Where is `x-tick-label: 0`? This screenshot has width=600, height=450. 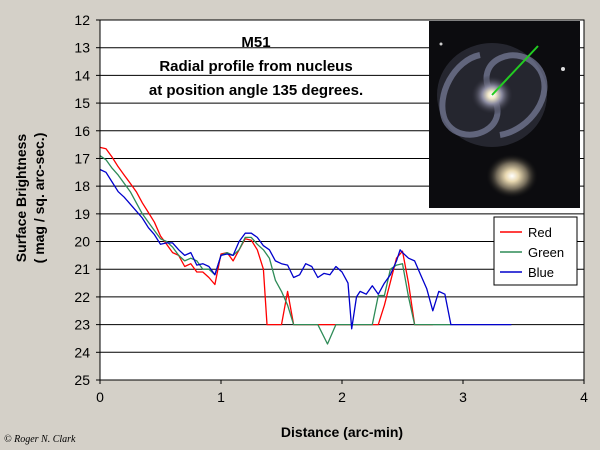
x-tick-label: 0 is located at coordinates (100, 397).